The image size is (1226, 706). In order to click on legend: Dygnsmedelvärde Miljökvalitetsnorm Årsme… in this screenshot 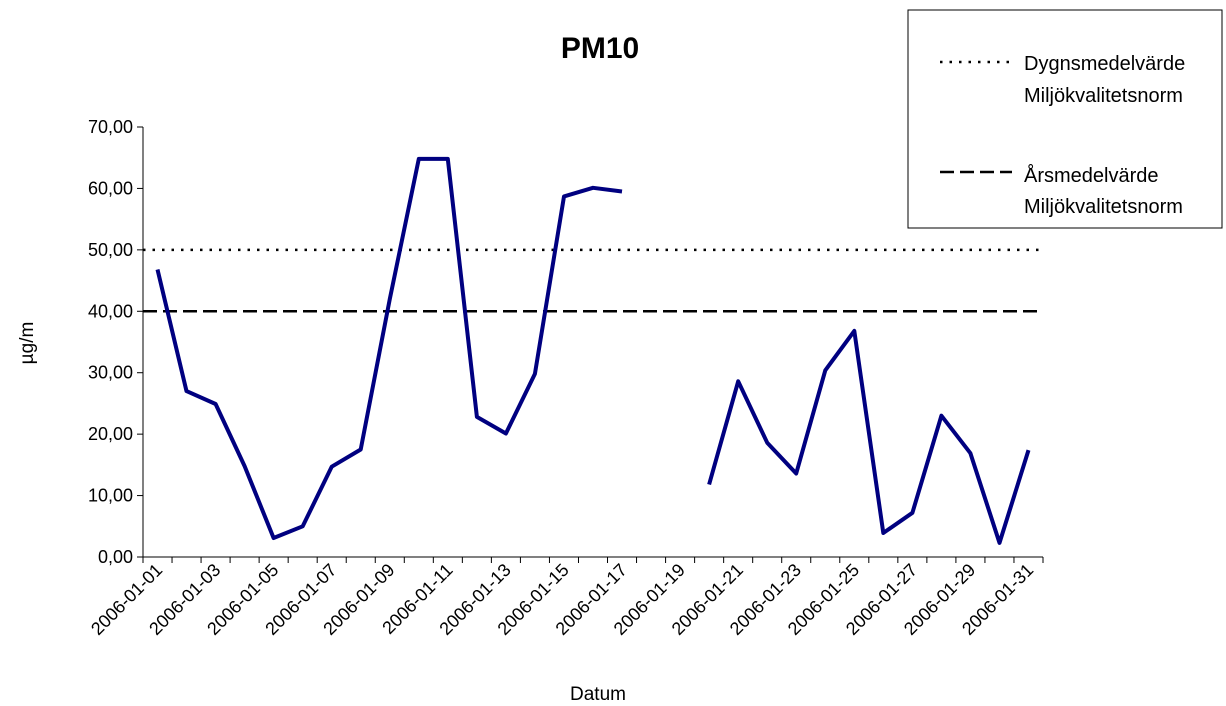, I will do `click(1065, 119)`.